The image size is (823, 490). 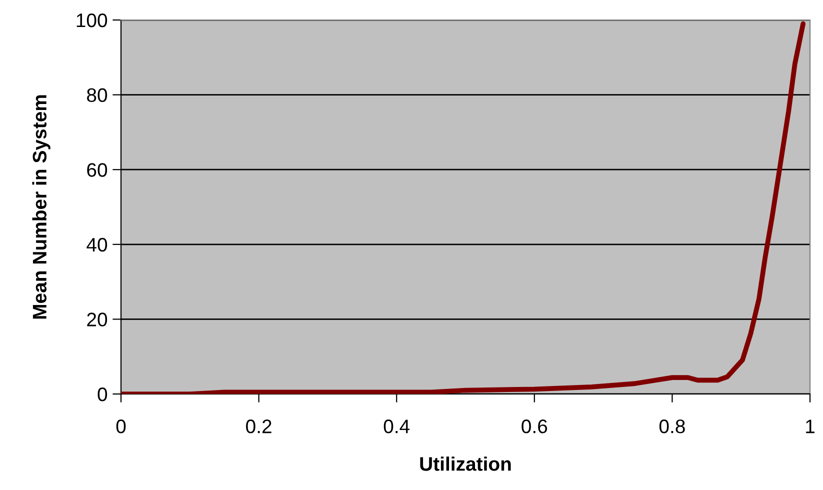 What do you see at coordinates (97, 245) in the screenshot?
I see `y-tick-label: 40` at bounding box center [97, 245].